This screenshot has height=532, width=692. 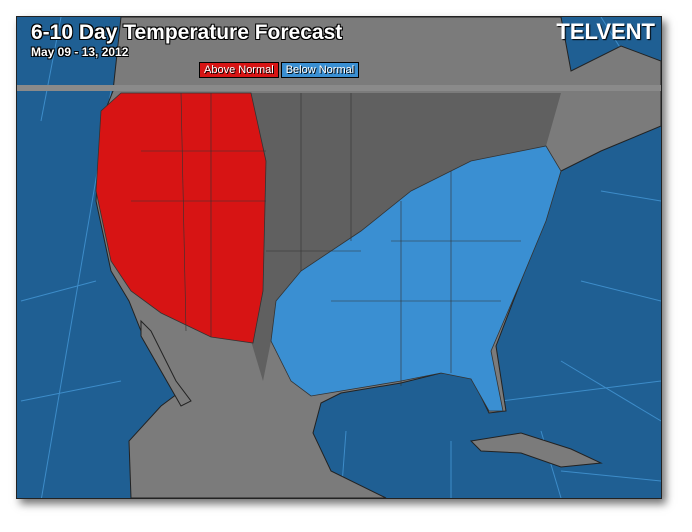 What do you see at coordinates (166, 363) in the screenshot?
I see `land-baja` at bounding box center [166, 363].